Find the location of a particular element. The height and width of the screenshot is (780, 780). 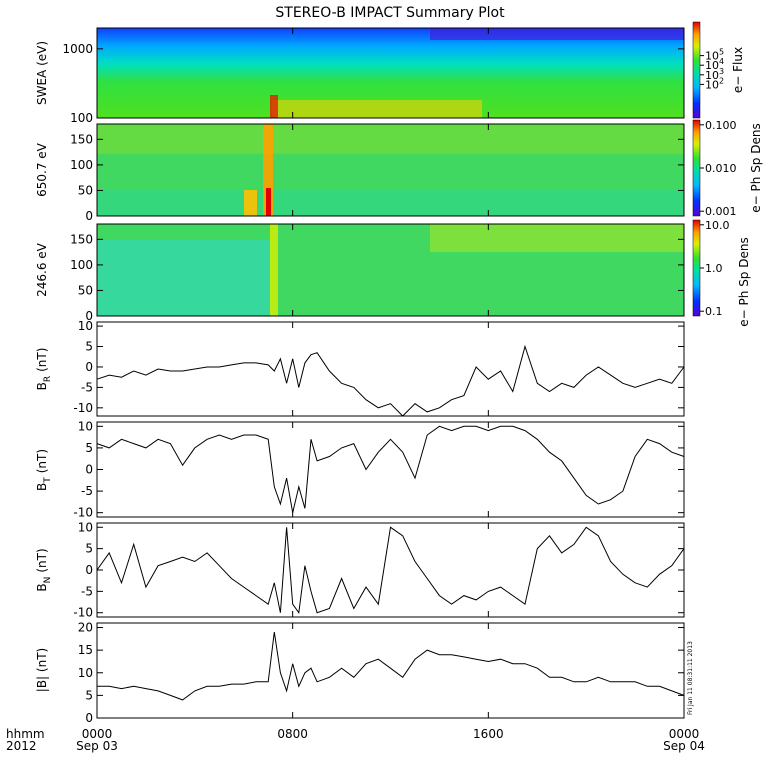

swea-high-energy-tail is located at coordinates (557, 34).